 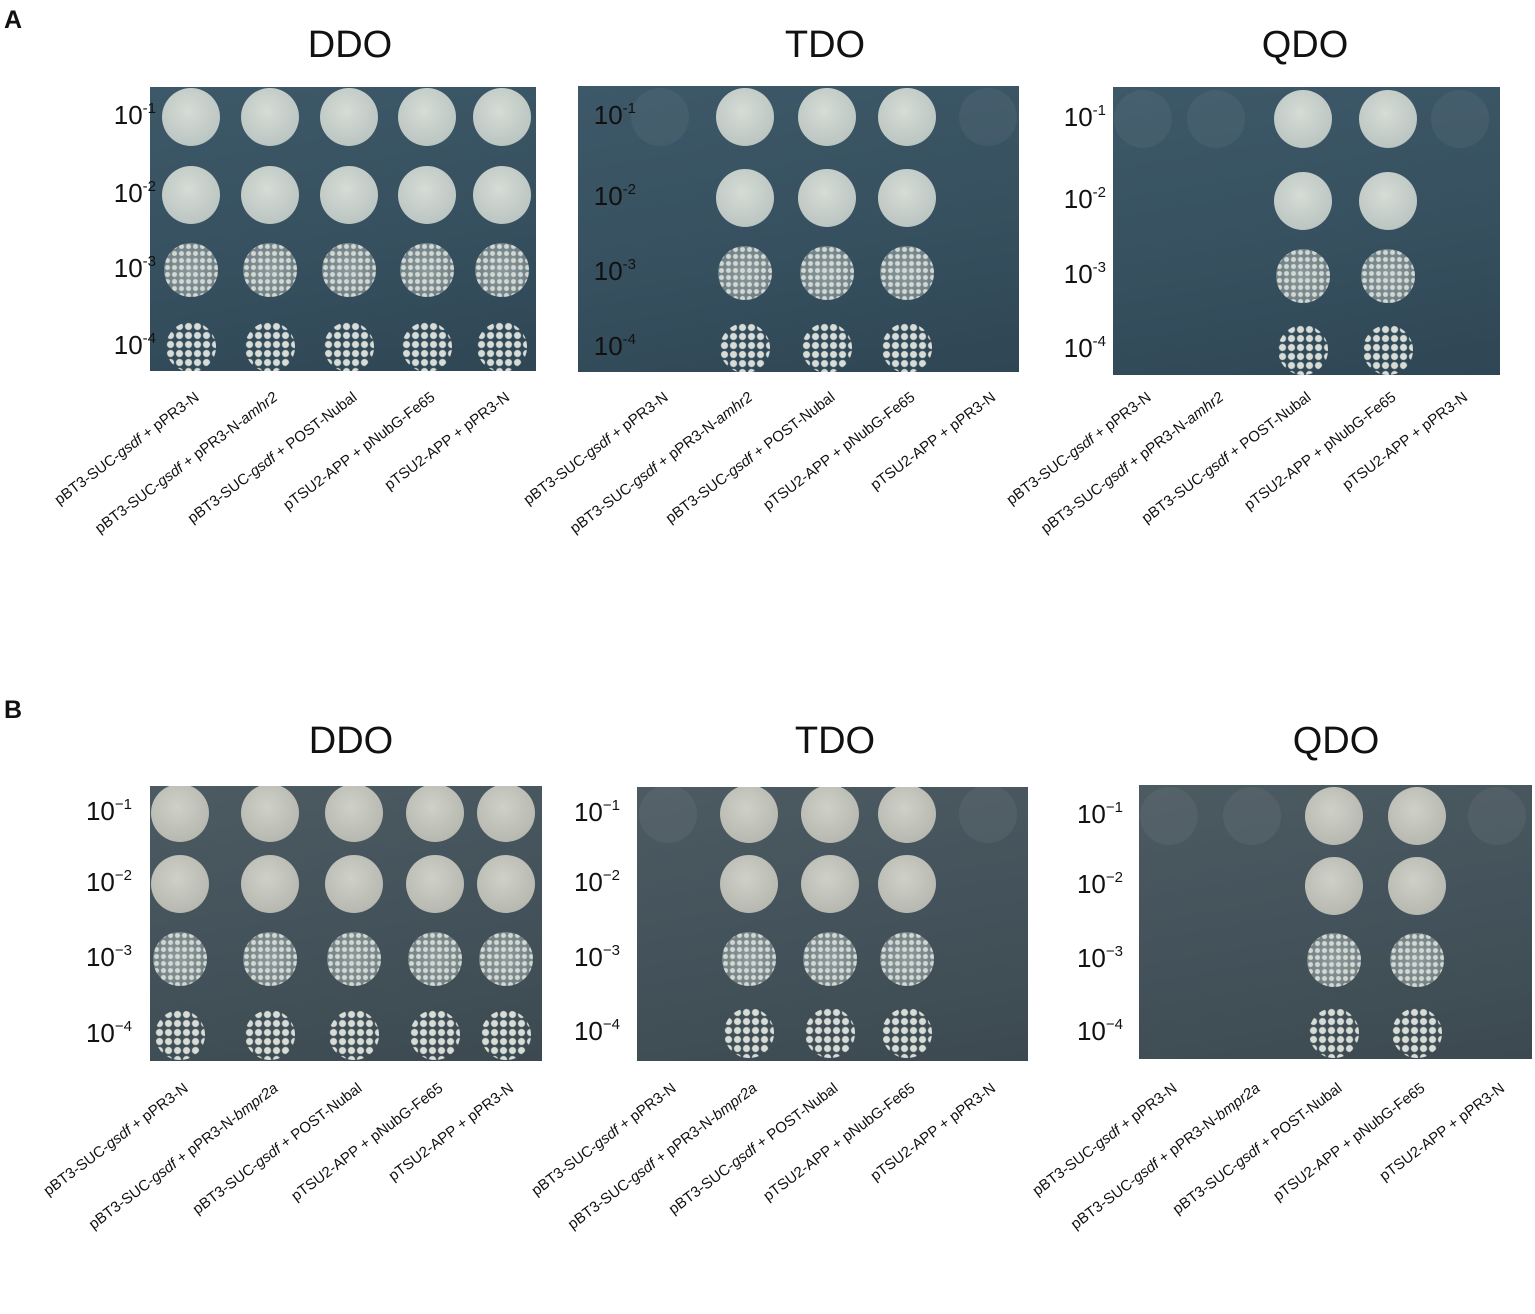 What do you see at coordinates (1336, 741) in the screenshot?
I see `medium-title: QDO` at bounding box center [1336, 741].